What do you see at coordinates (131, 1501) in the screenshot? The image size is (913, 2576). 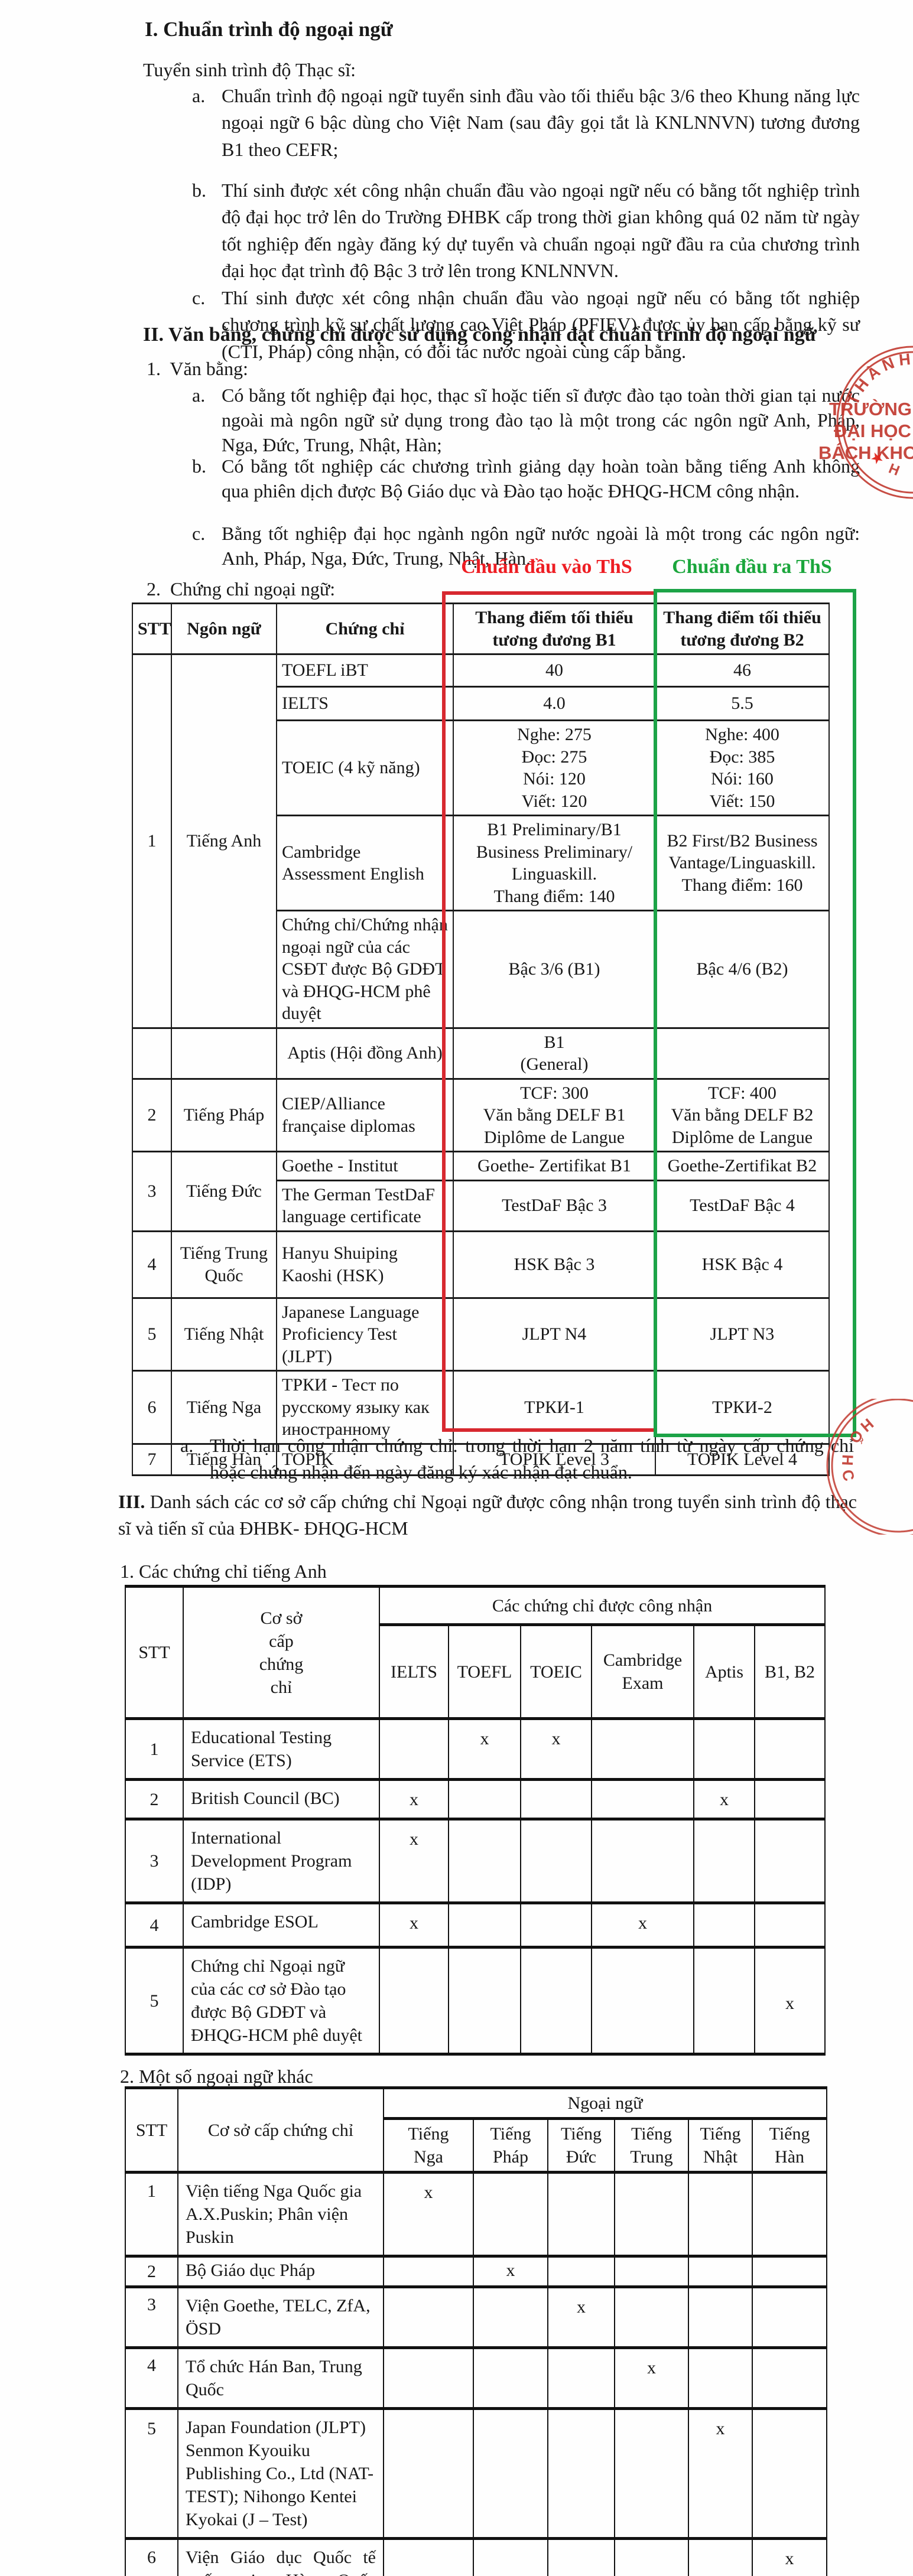 I see `section3-number: III.` at bounding box center [131, 1501].